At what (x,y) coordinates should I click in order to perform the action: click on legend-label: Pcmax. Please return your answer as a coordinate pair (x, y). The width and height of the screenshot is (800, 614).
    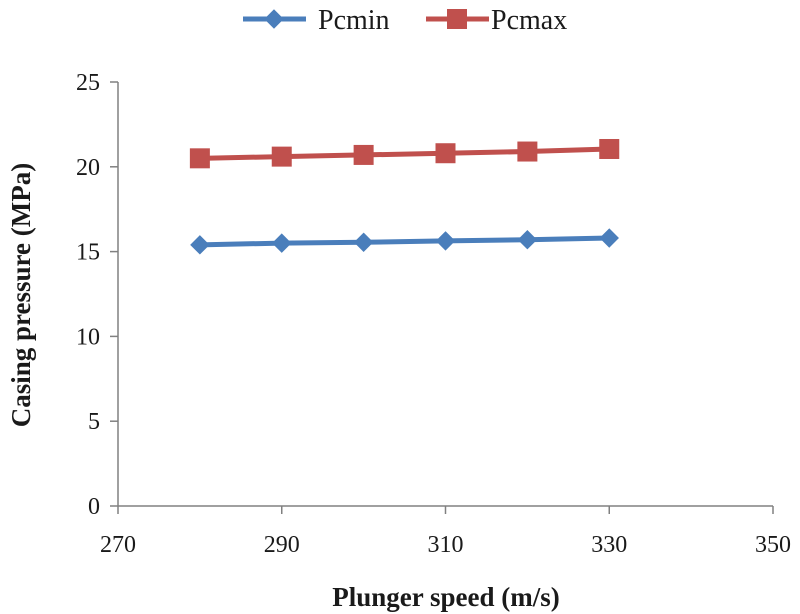
    Looking at the image, I should click on (529, 20).